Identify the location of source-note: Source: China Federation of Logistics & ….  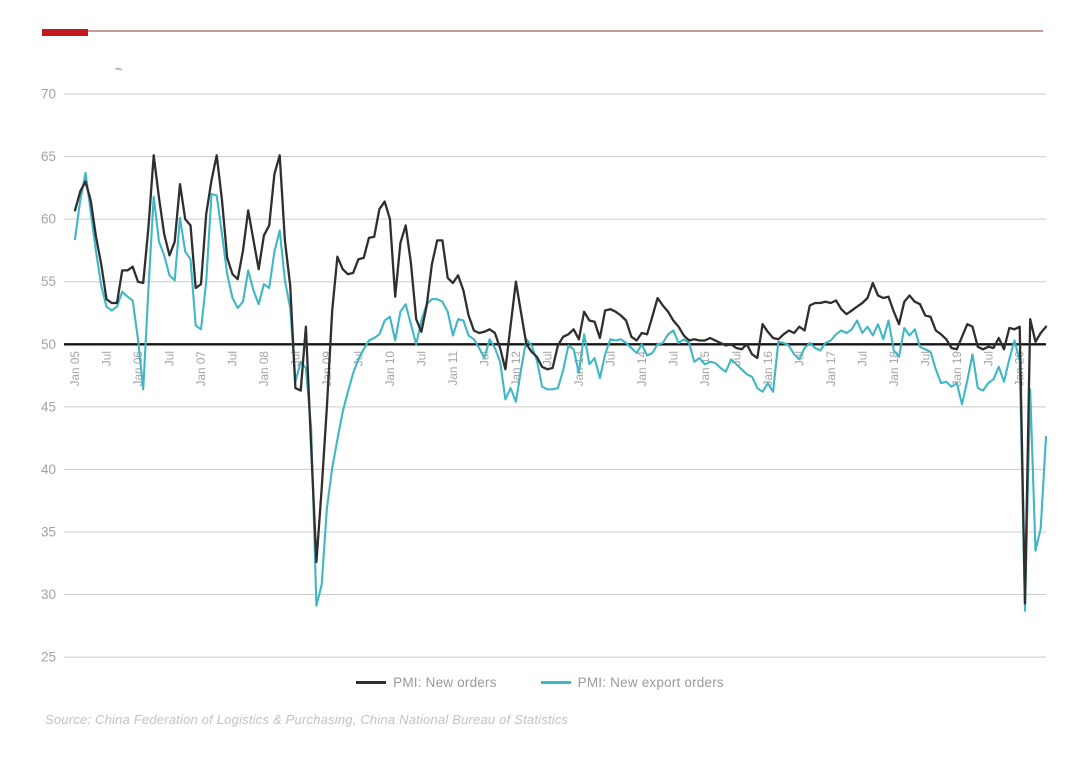
(307, 719).